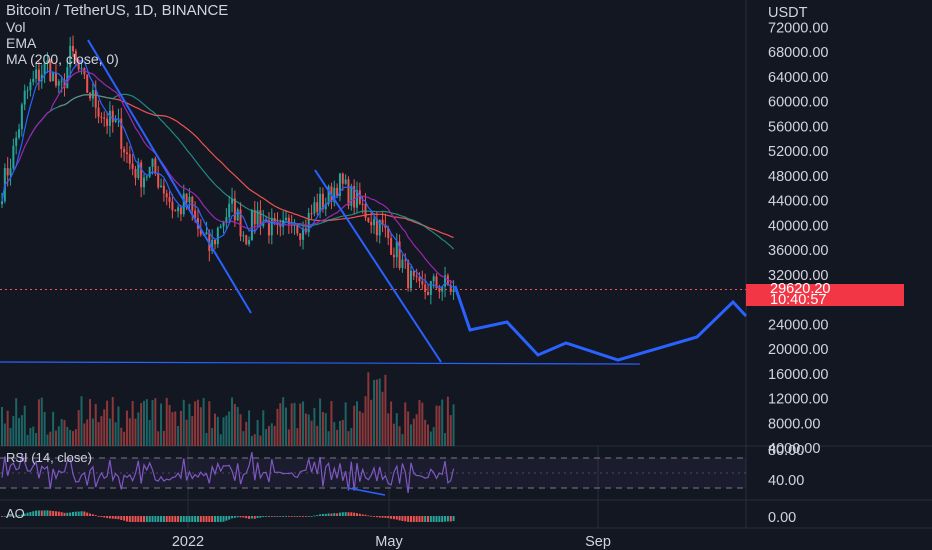  I want to click on vol-indicator-label: Vol, so click(16, 27).